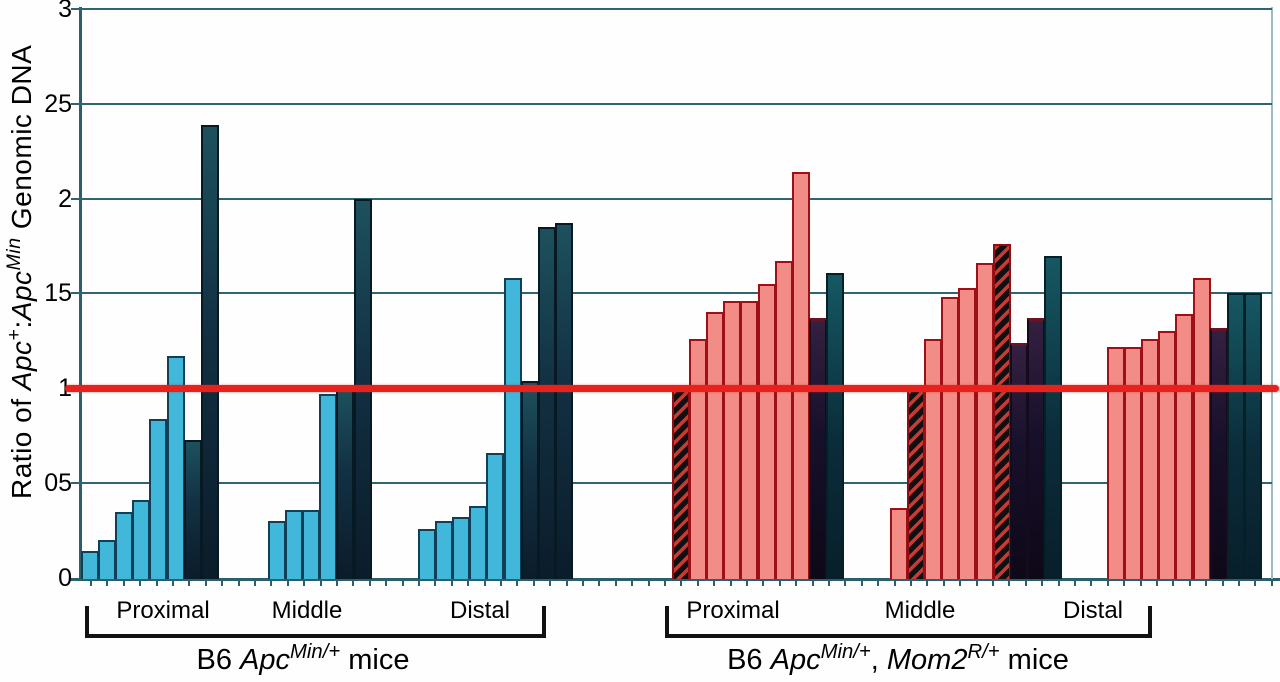  What do you see at coordinates (87, 622) in the screenshot?
I see `bracket-end-left` at bounding box center [87, 622].